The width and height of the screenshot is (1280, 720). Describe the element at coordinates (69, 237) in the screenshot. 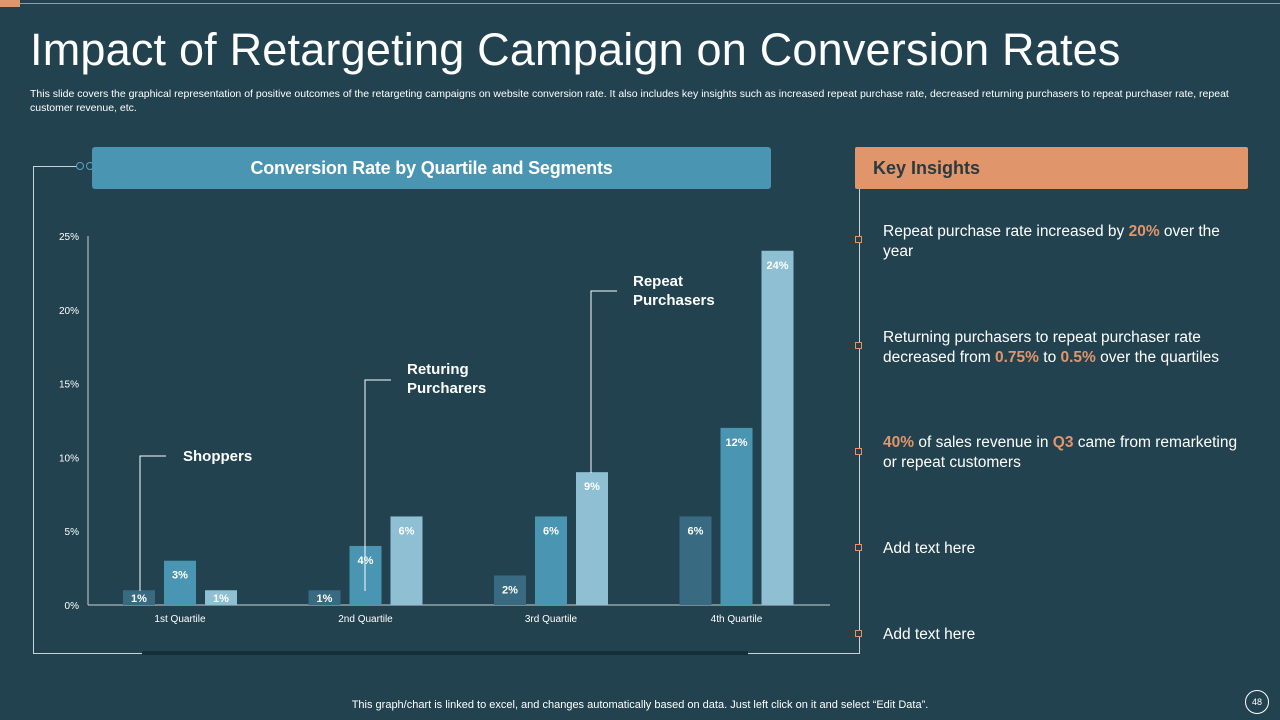

I see `y-tick-label: 25%` at that location.